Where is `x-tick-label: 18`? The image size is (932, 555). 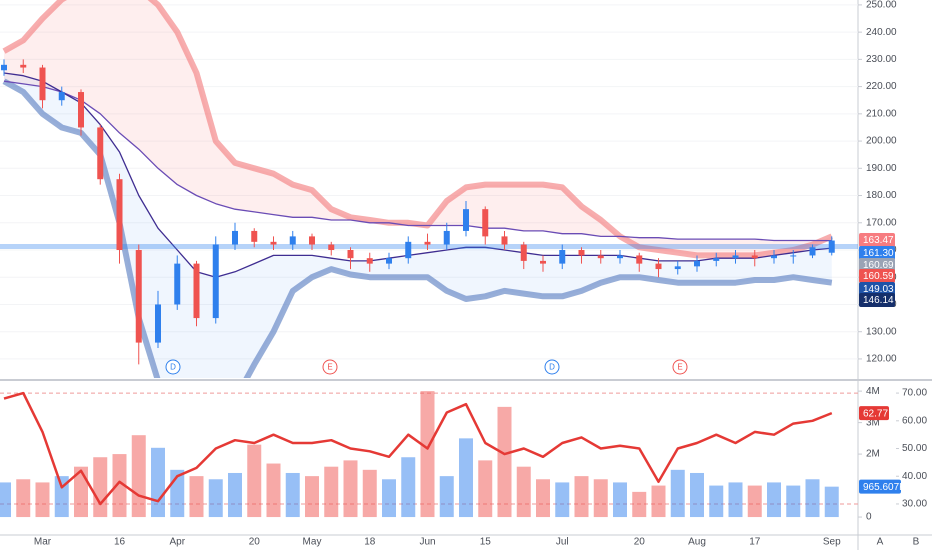
x-tick-label: 18 is located at coordinates (370, 542).